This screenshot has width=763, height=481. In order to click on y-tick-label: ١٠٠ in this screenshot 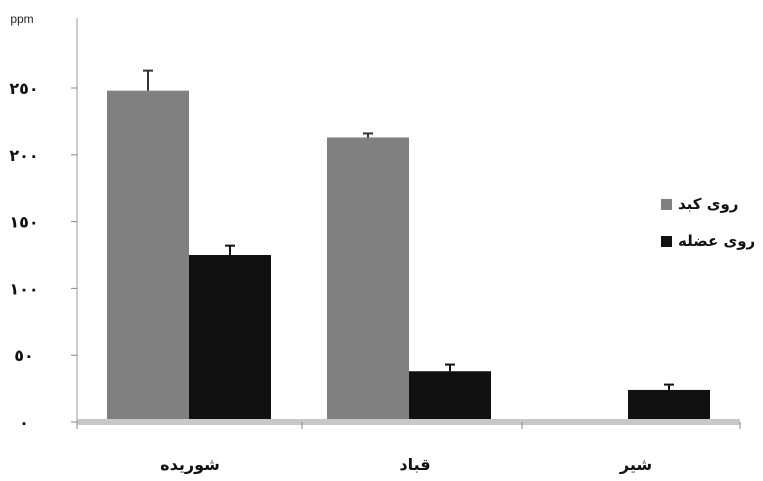, I will do `click(23, 288)`.